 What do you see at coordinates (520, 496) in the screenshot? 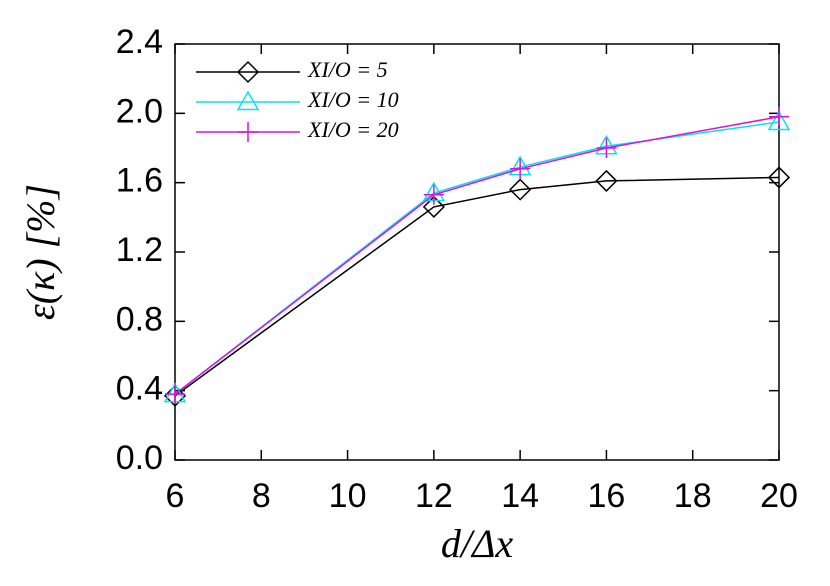
I see `x-tick-label: 14` at bounding box center [520, 496].